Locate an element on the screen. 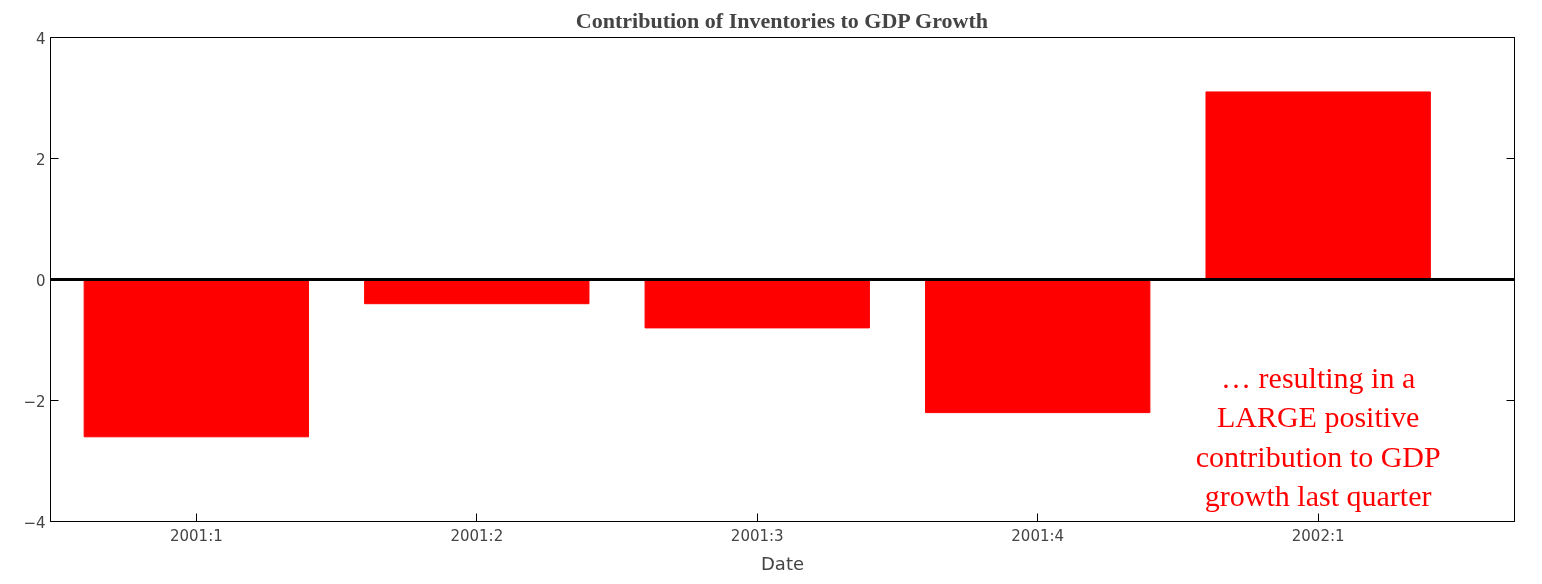 The width and height of the screenshot is (1542, 584). y-tick-label: −2 is located at coordinates (34, 401).